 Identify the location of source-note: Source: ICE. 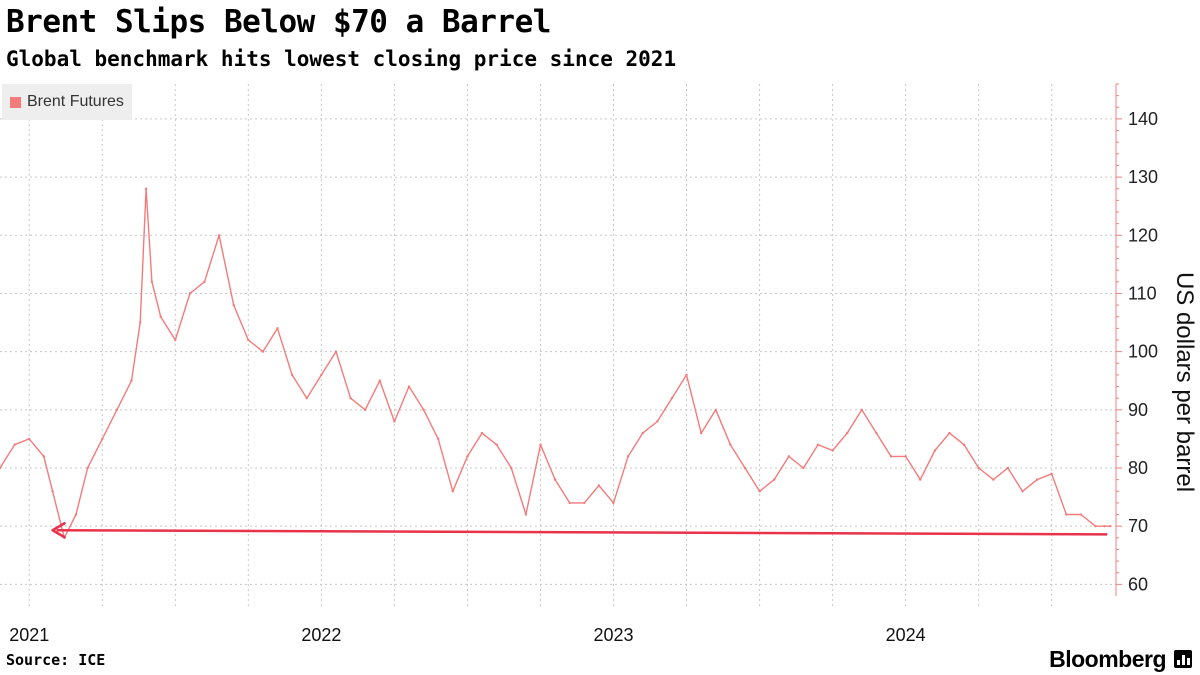
(56, 660).